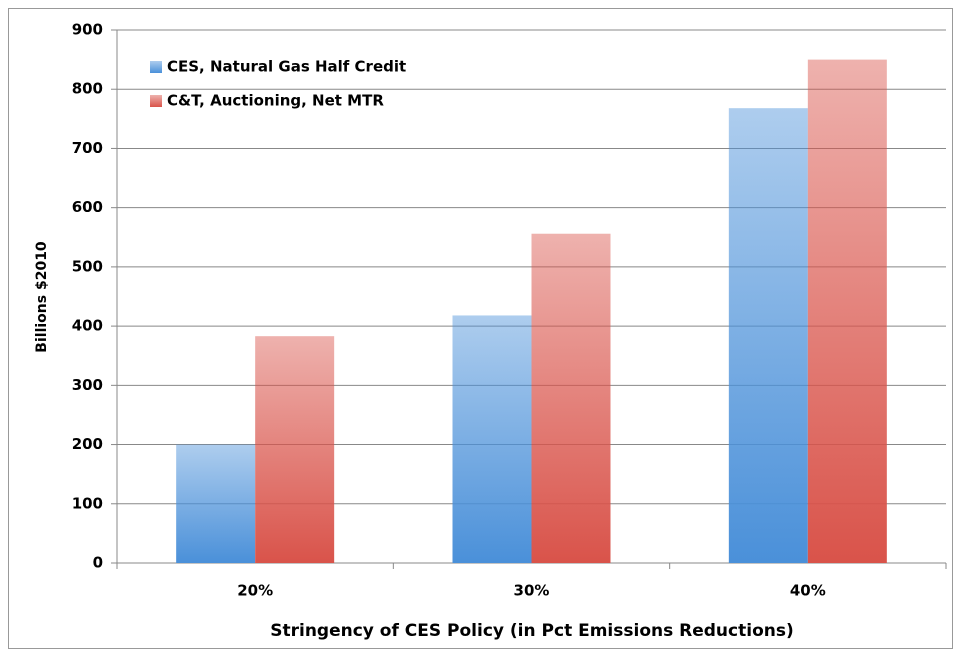  What do you see at coordinates (87, 385) in the screenshot?
I see `y-tick-label: 300` at bounding box center [87, 385].